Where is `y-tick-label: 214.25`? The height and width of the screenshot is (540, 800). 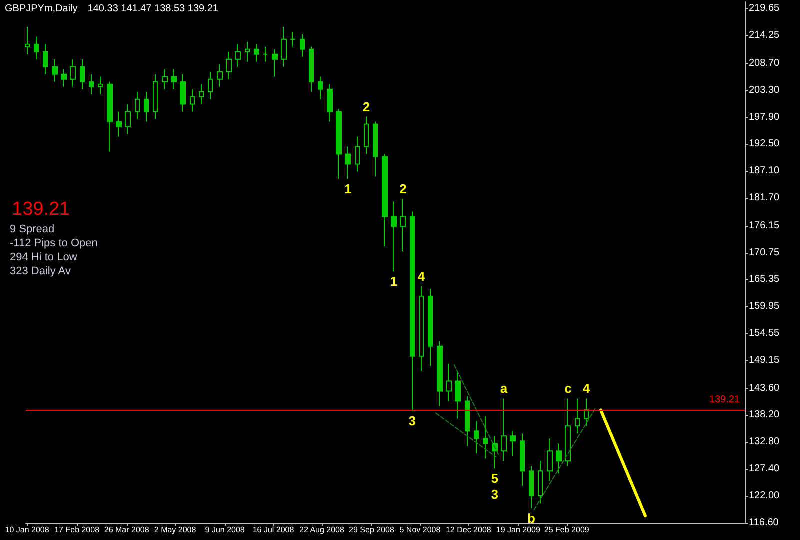 y-tick-label: 214.25 is located at coordinates (764, 36).